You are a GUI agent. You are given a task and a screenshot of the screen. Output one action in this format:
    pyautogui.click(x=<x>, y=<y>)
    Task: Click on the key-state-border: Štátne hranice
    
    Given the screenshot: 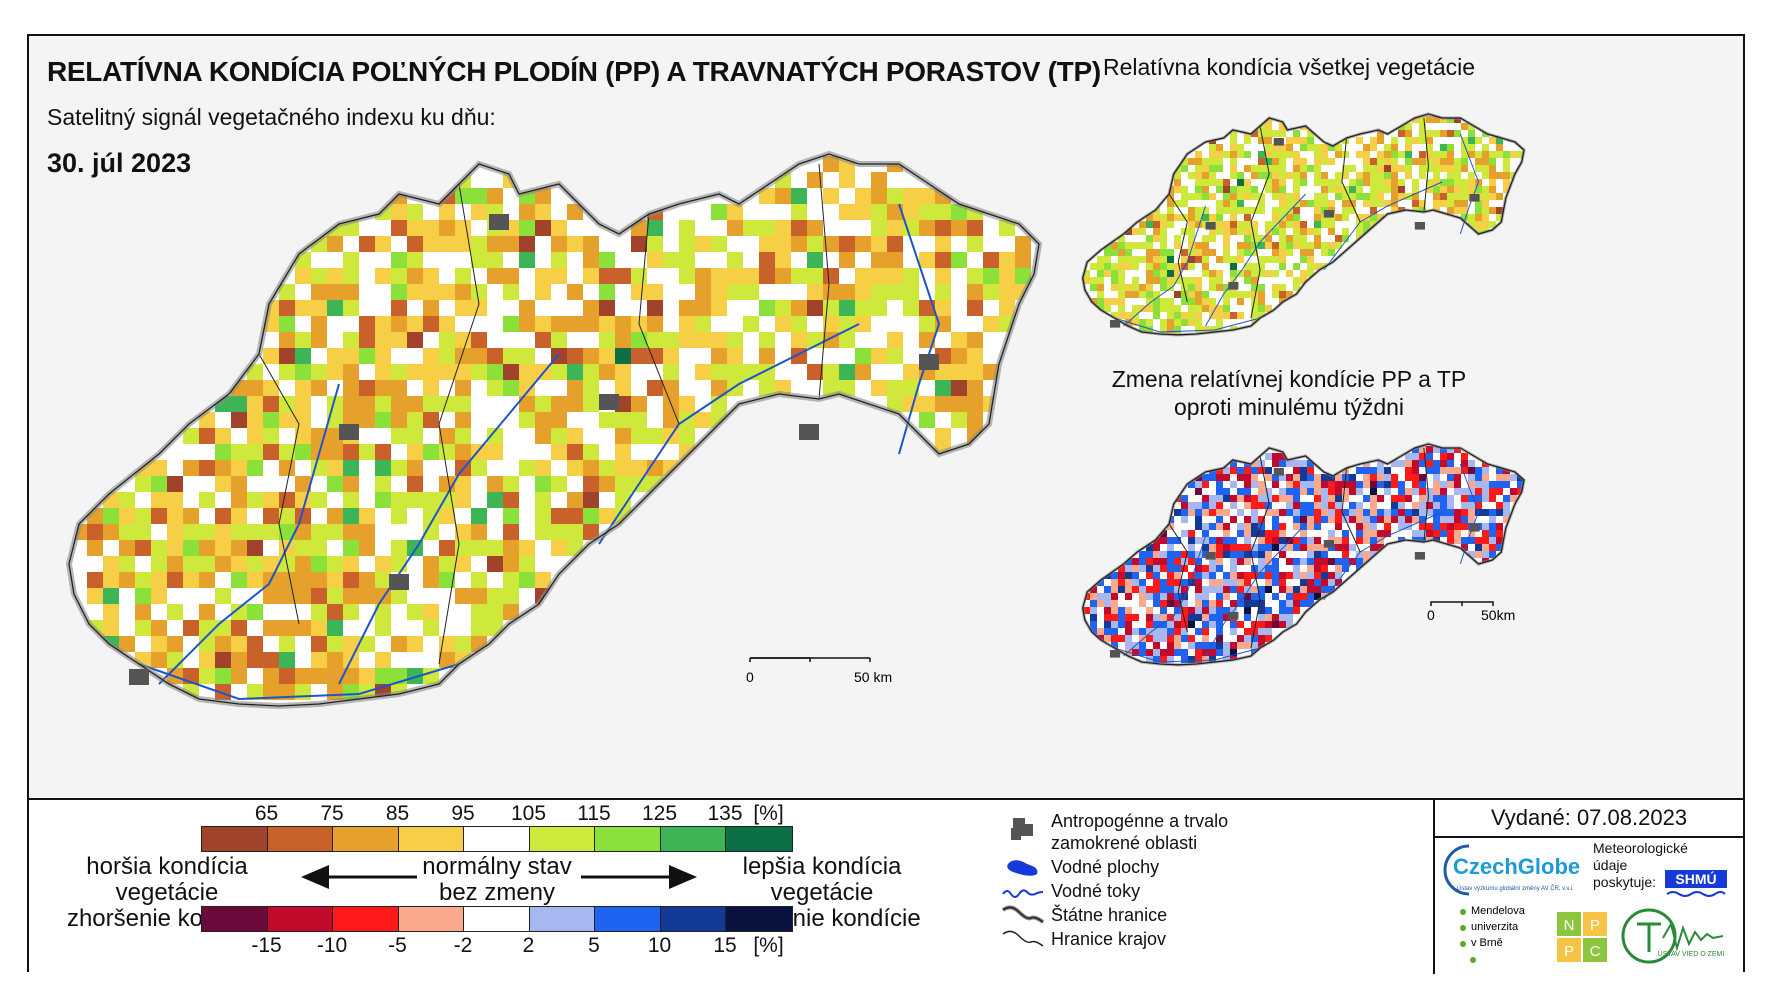 What is the action you would take?
    pyautogui.click(x=1109, y=915)
    